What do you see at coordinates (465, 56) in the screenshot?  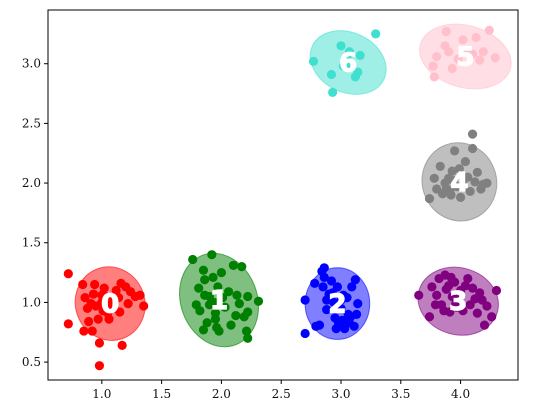 I see `cluster-5-ellipse` at bounding box center [465, 56].